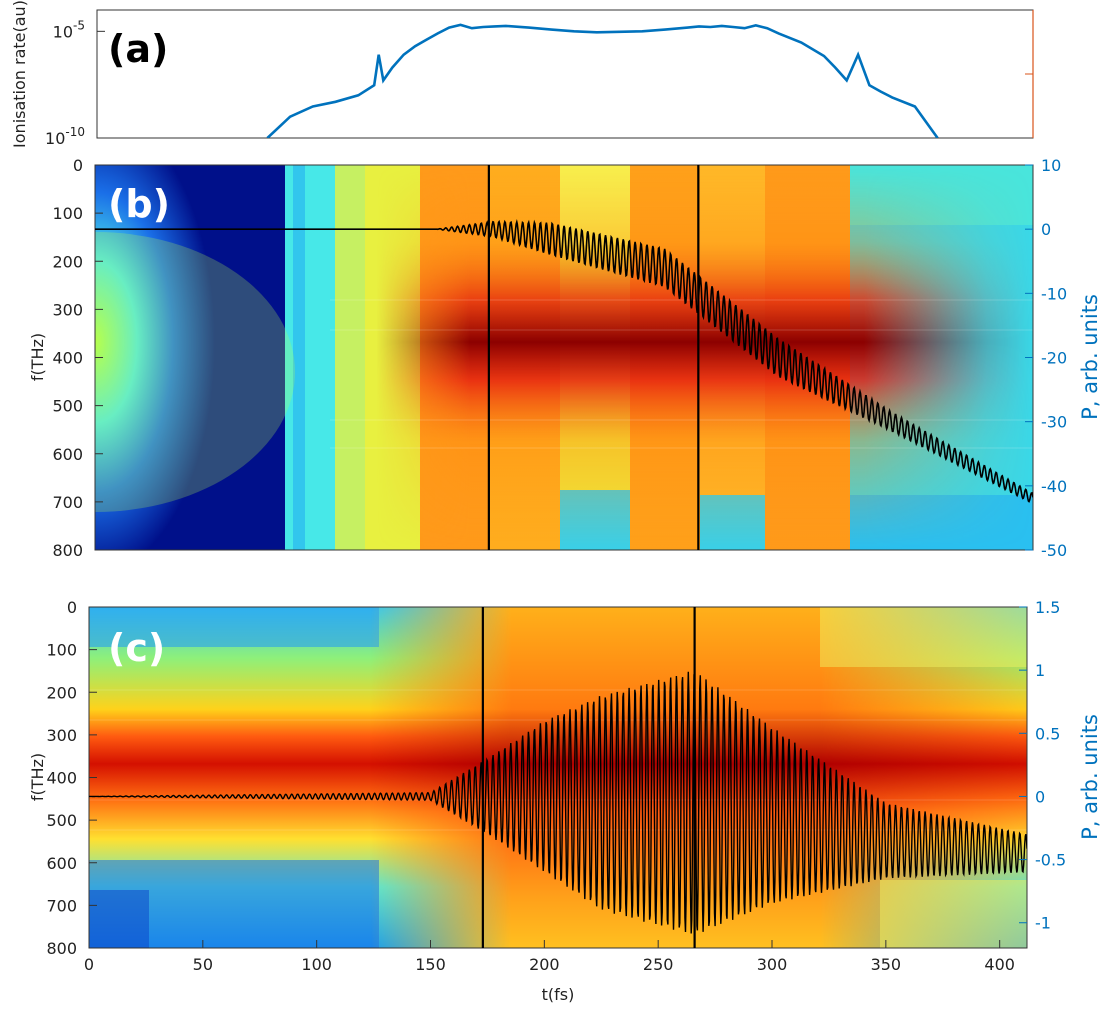 The height and width of the screenshot is (1009, 1105). Describe the element at coordinates (61, 692) in the screenshot. I see `panel-c-left-tick-label: 200` at that location.